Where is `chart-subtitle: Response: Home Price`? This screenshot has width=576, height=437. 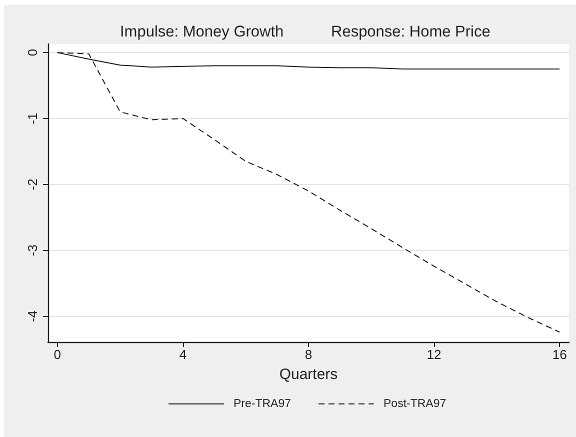 chart-subtitle: Response: Home Price is located at coordinates (410, 32).